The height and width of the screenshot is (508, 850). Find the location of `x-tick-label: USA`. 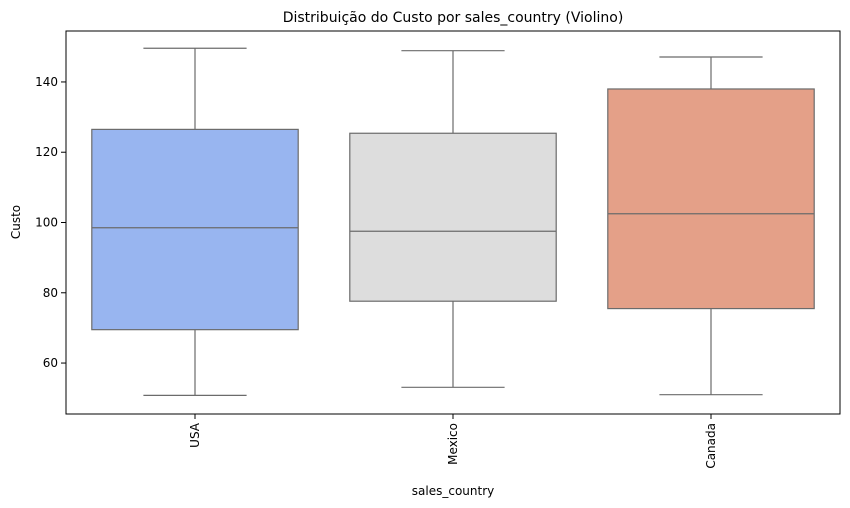

x-tick-label: USA is located at coordinates (195, 435).